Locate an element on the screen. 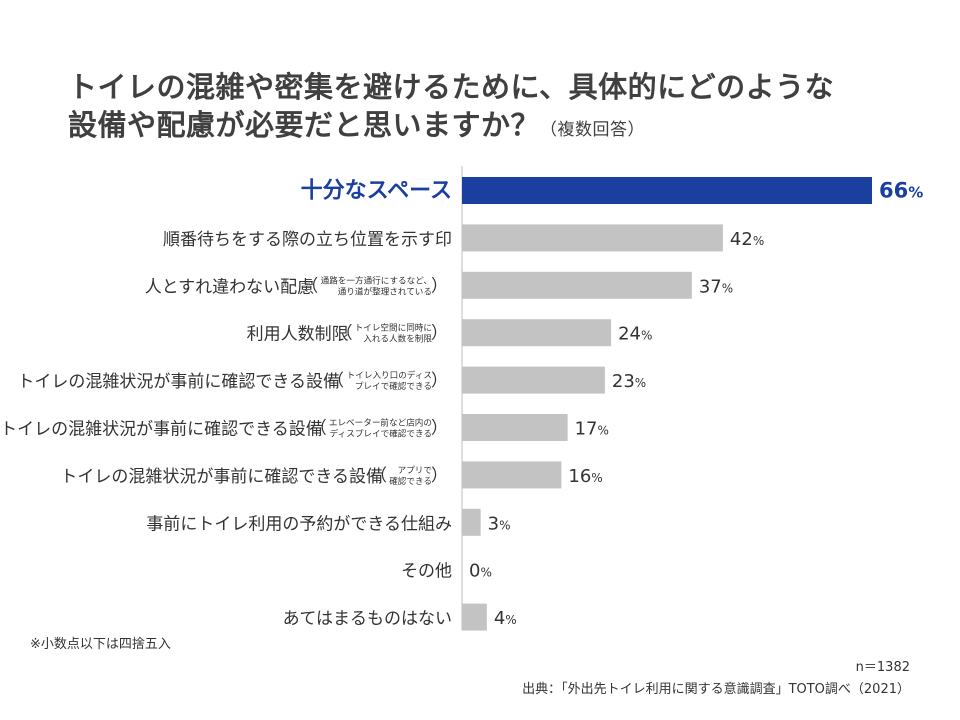  bar-row: 4% あてはまるものはない is located at coordinates (400, 617).